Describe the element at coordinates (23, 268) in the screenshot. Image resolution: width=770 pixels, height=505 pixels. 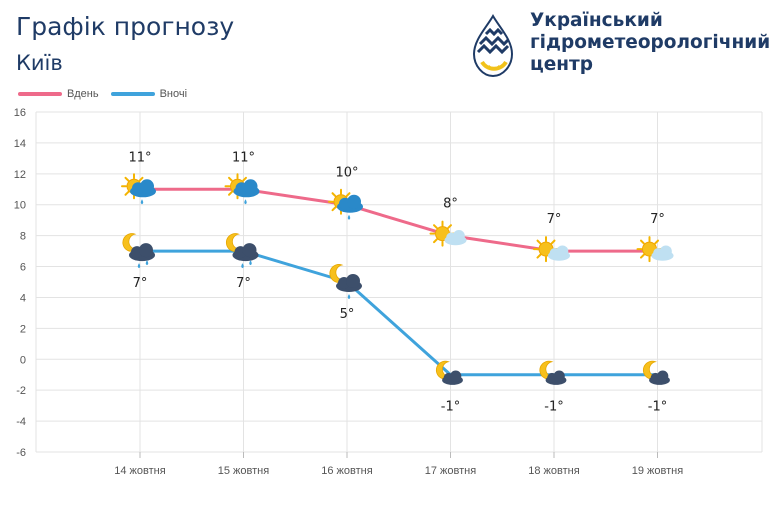
I see `y-tick-label: 6` at that location.